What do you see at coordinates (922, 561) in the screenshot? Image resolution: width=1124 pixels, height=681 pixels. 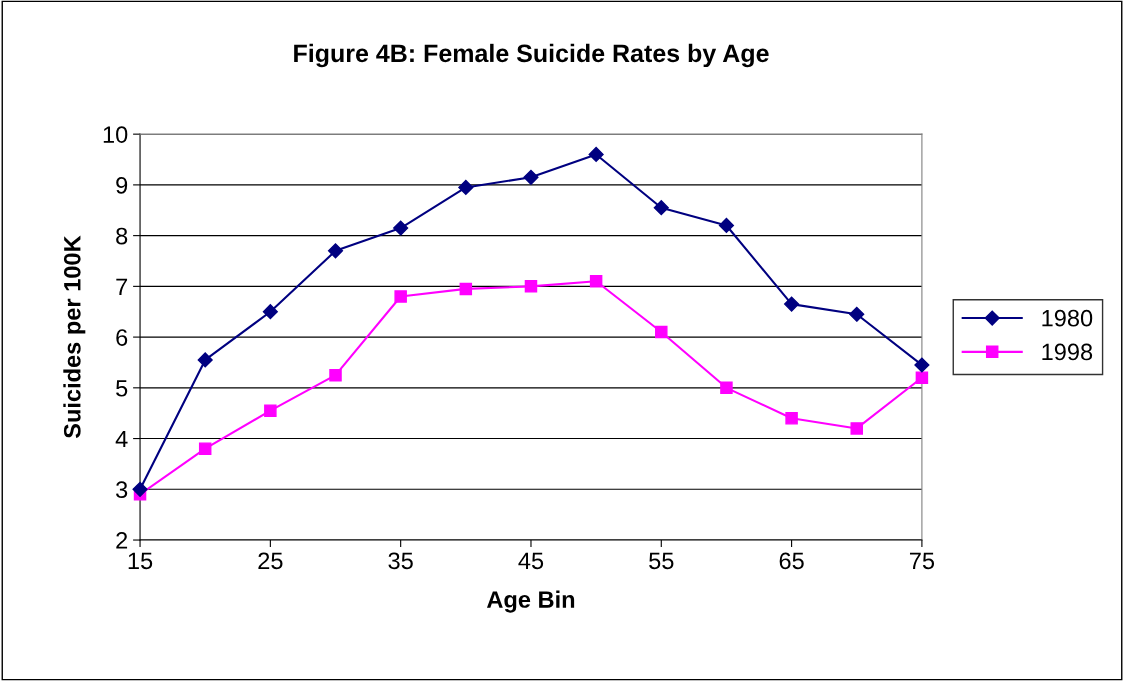 I see `x-tick-label: 75` at bounding box center [922, 561].